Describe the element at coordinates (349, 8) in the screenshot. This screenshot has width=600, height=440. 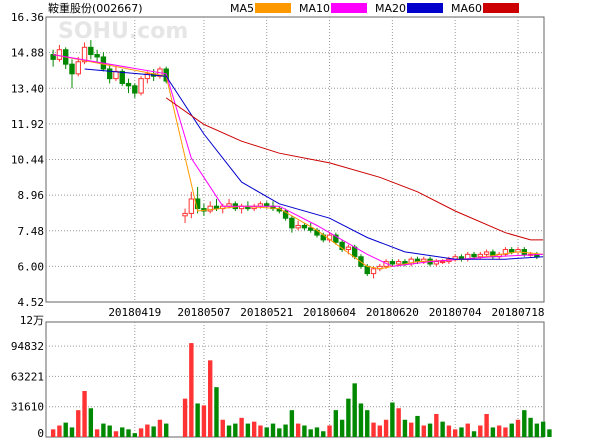
I see `legend-swatch-ma10` at that location.